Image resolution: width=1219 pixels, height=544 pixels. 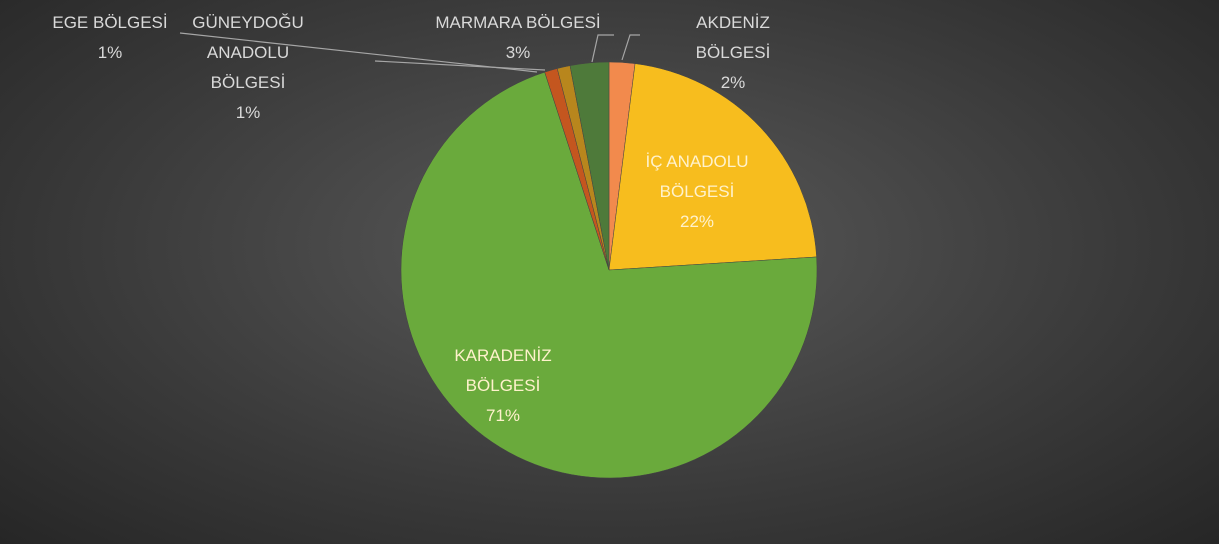 What do you see at coordinates (697, 221) in the screenshot?
I see `label-value: 22%` at bounding box center [697, 221].